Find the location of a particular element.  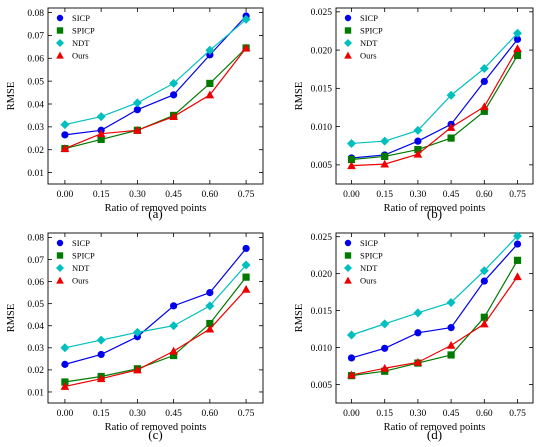

y-tick-label: 0.01 is located at coordinates (35, 393).